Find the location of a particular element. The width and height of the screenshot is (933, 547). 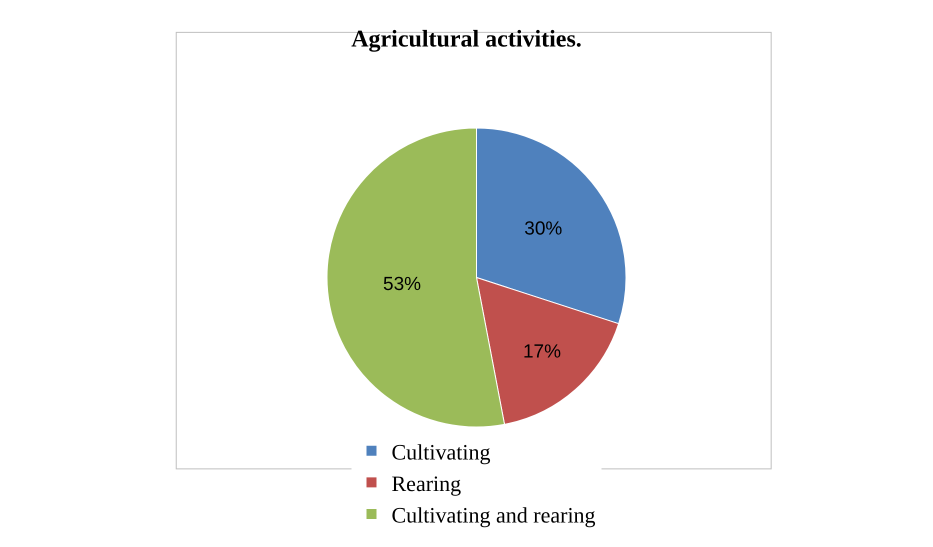

chart-title: Agricultural activities. is located at coordinates (466, 39).